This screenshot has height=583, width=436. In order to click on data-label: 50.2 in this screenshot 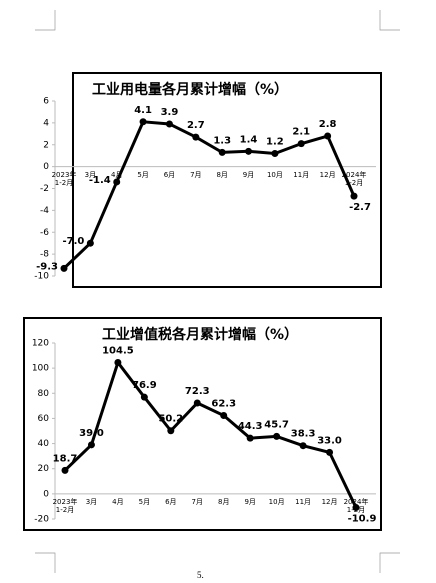, I will do `click(170, 419)`.